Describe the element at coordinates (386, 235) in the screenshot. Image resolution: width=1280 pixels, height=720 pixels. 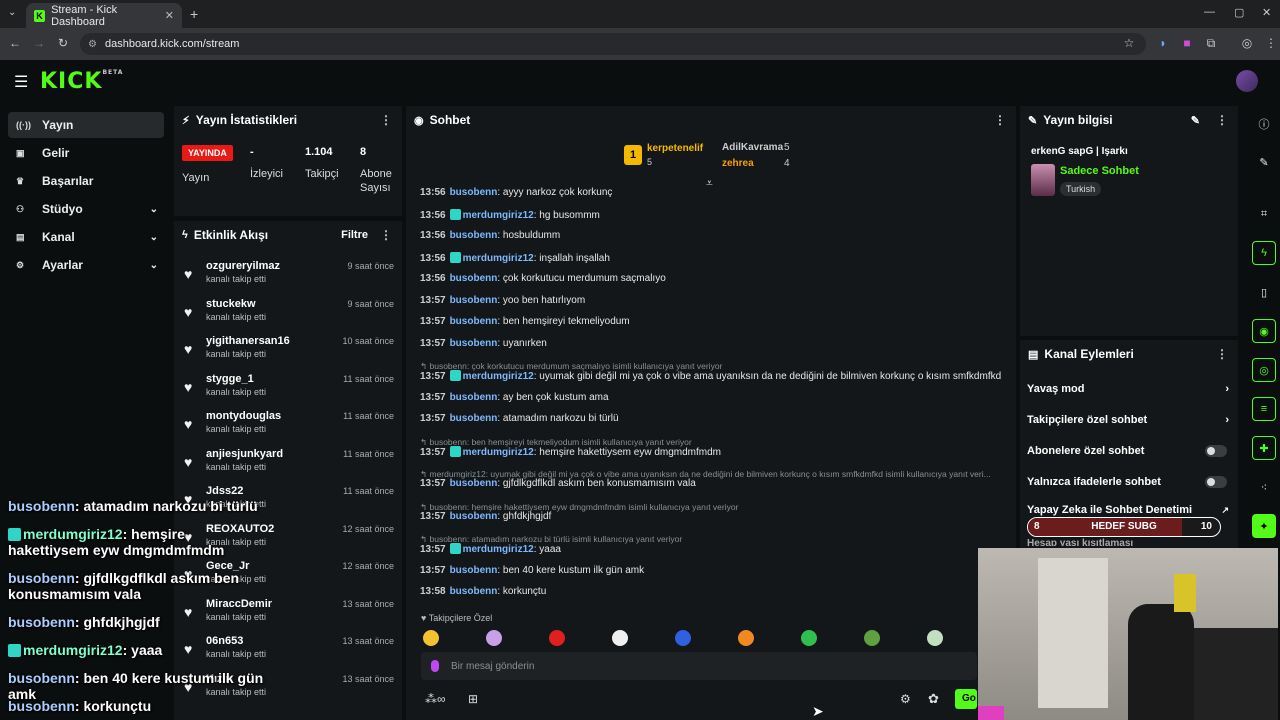
I see `activity-menu-icon: ⋮` at that location.